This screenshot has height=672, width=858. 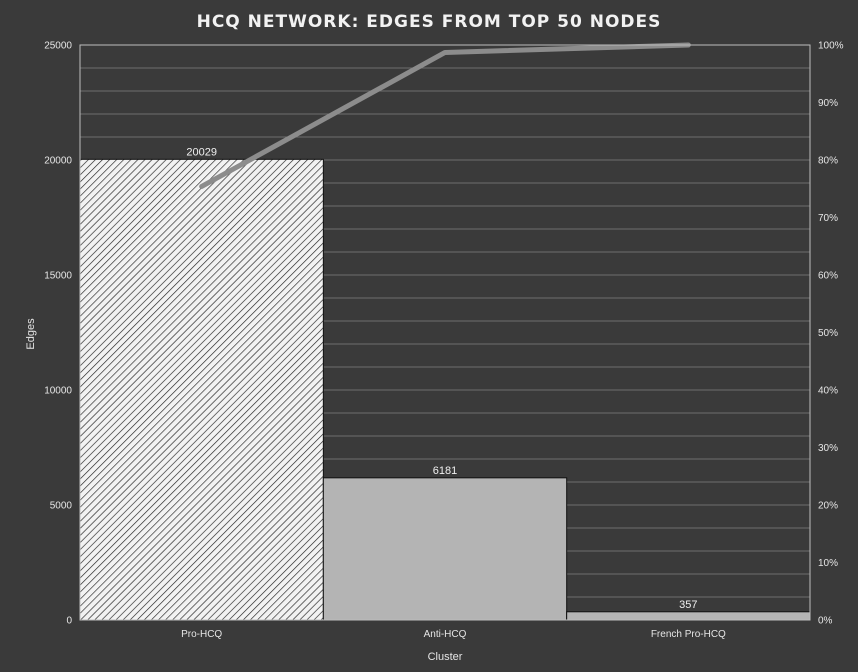 What do you see at coordinates (828, 218) in the screenshot?
I see `y2-tick-label: 70%` at bounding box center [828, 218].